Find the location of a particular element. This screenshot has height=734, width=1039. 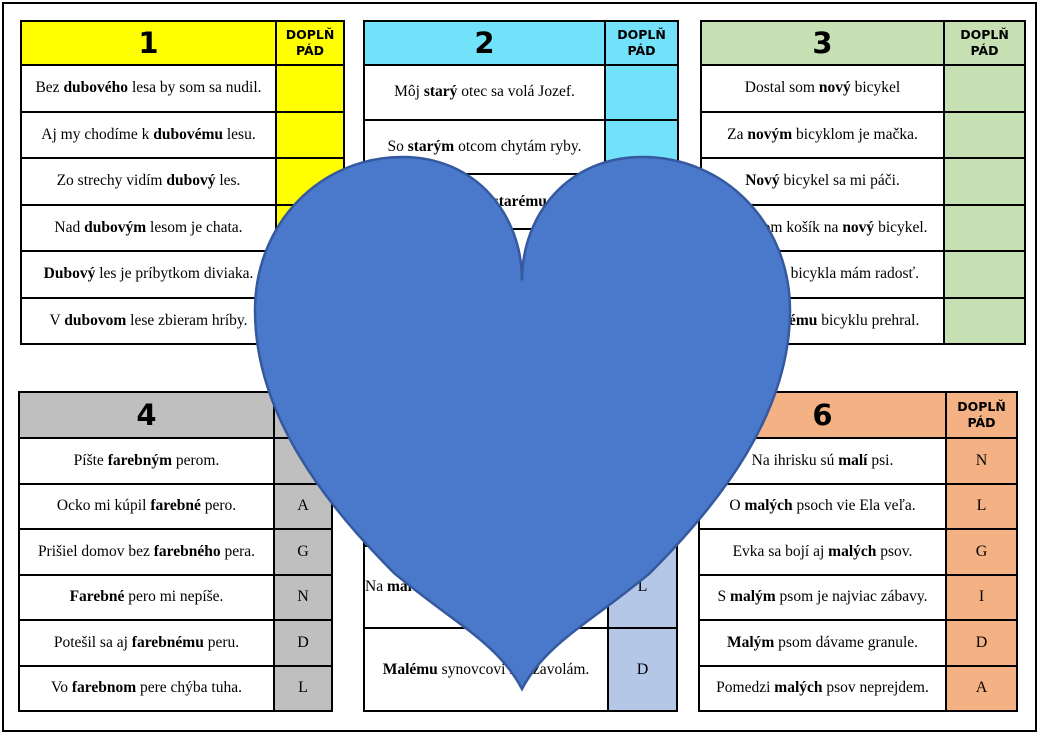

sentence-pre: Vo is located at coordinates (61, 688).